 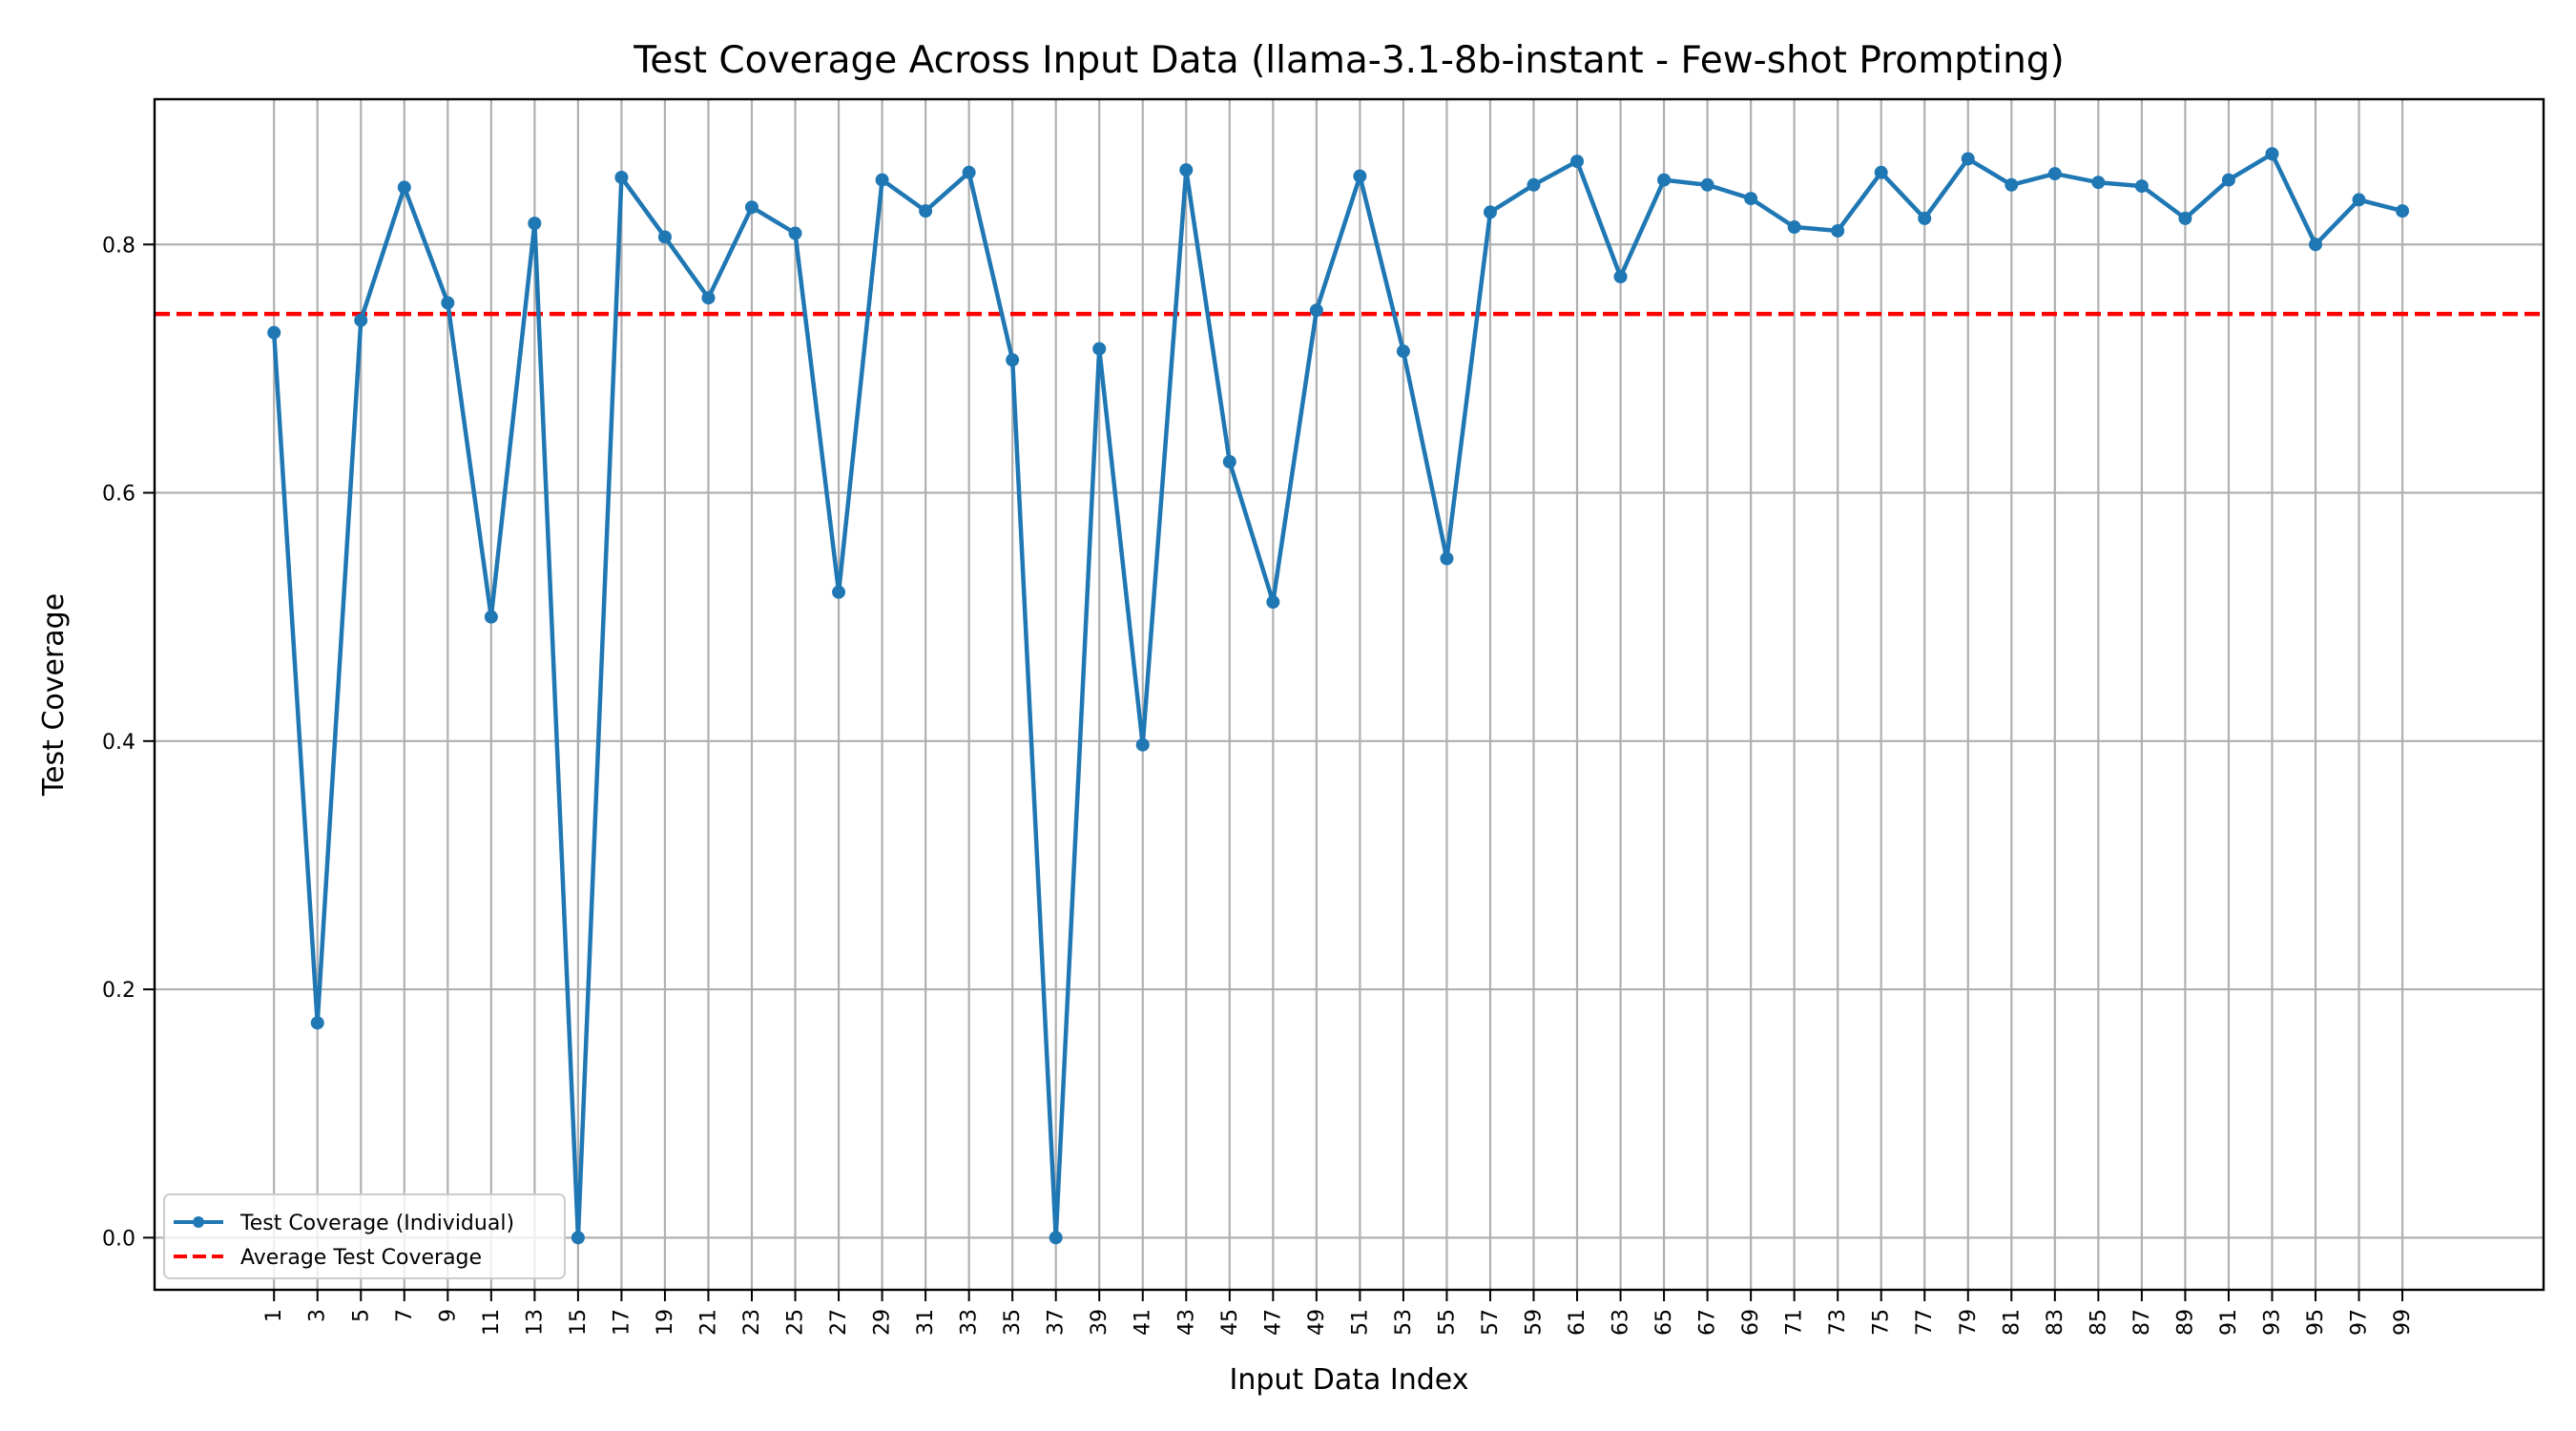 I want to click on x-tick-label: 87, so click(x=2142, y=1322).